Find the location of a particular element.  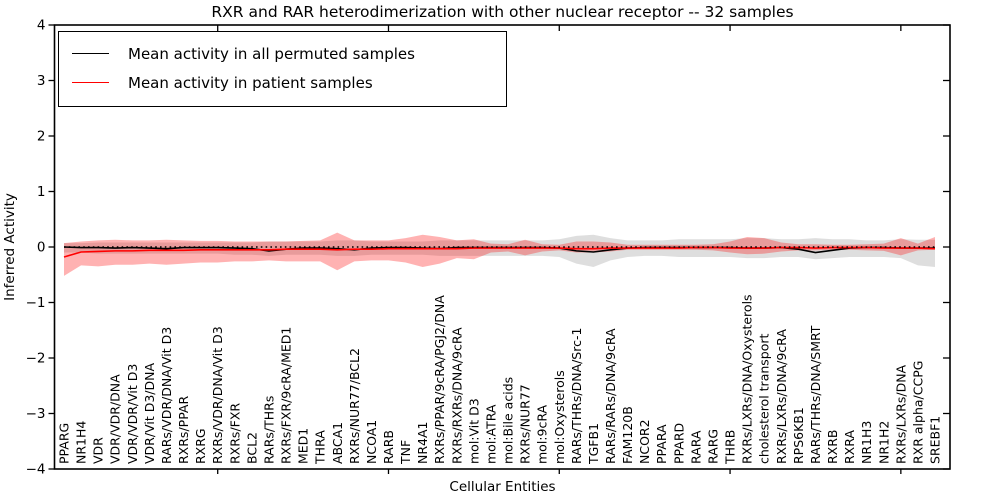

x-category-label: SREBF1 is located at coordinates (935, 440).